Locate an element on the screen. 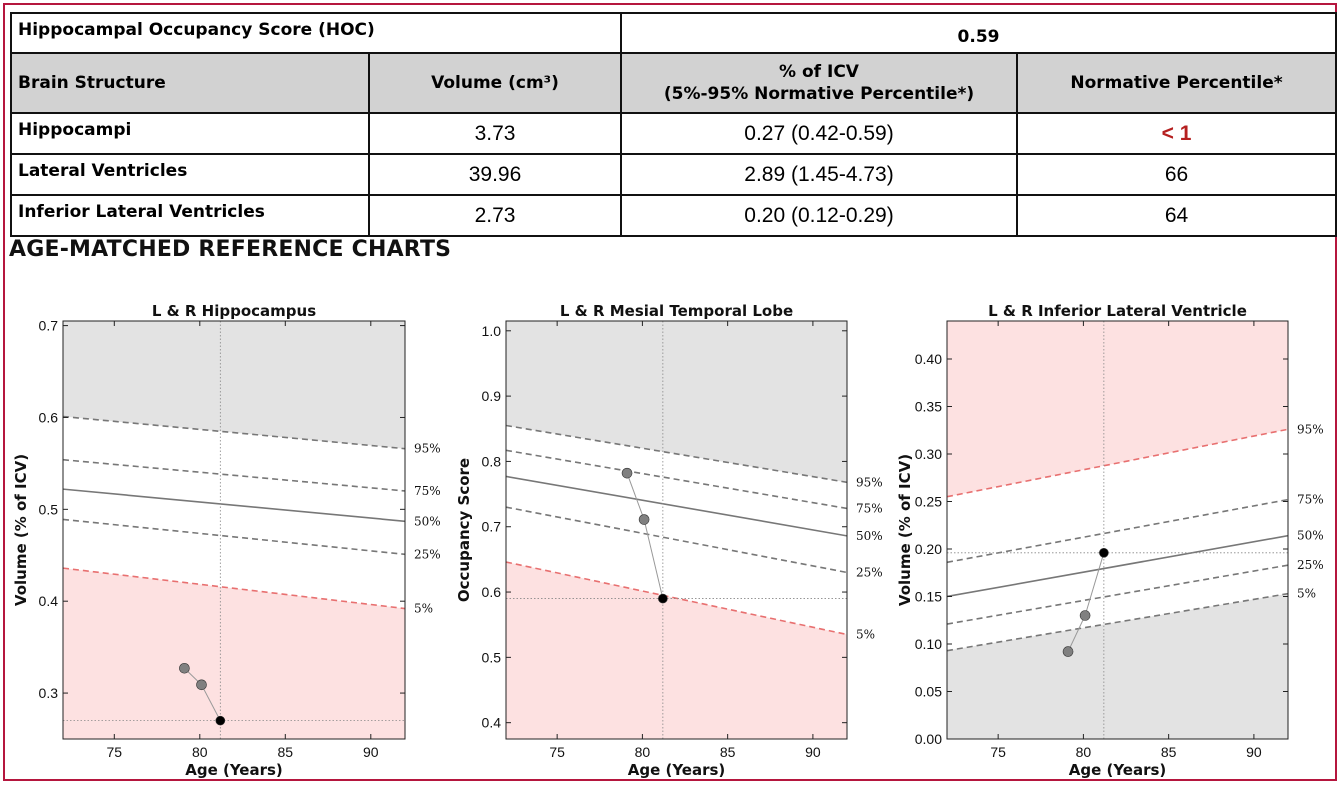 Image resolution: width=1343 pixels, height=786 pixels. y-tick-label: 0.8 is located at coordinates (492, 461).